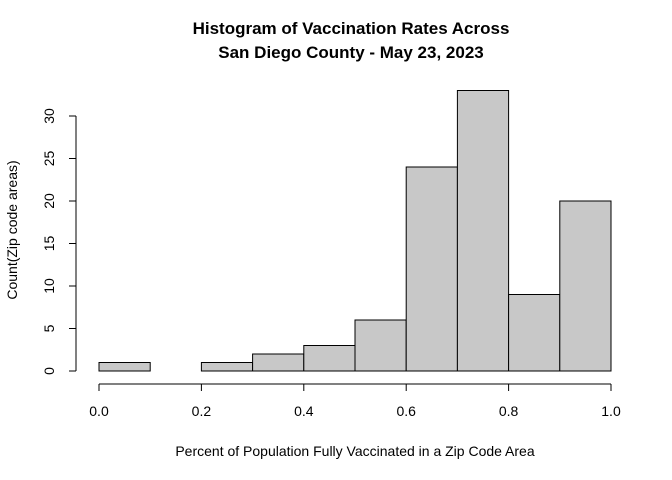  Describe the element at coordinates (509, 411) in the screenshot. I see `x-tick-label-4: 0.8` at that location.